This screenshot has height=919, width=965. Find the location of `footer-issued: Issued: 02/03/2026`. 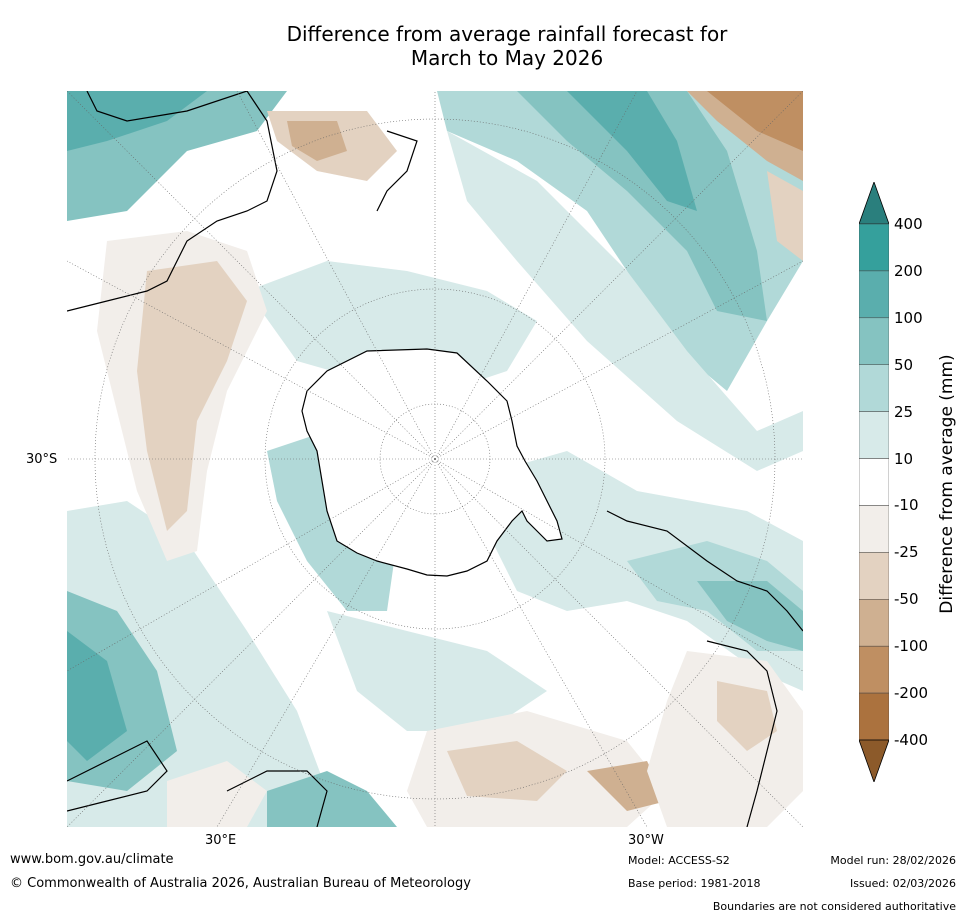

footer-issued: Issued: 02/03/2026 is located at coordinates (902, 883).